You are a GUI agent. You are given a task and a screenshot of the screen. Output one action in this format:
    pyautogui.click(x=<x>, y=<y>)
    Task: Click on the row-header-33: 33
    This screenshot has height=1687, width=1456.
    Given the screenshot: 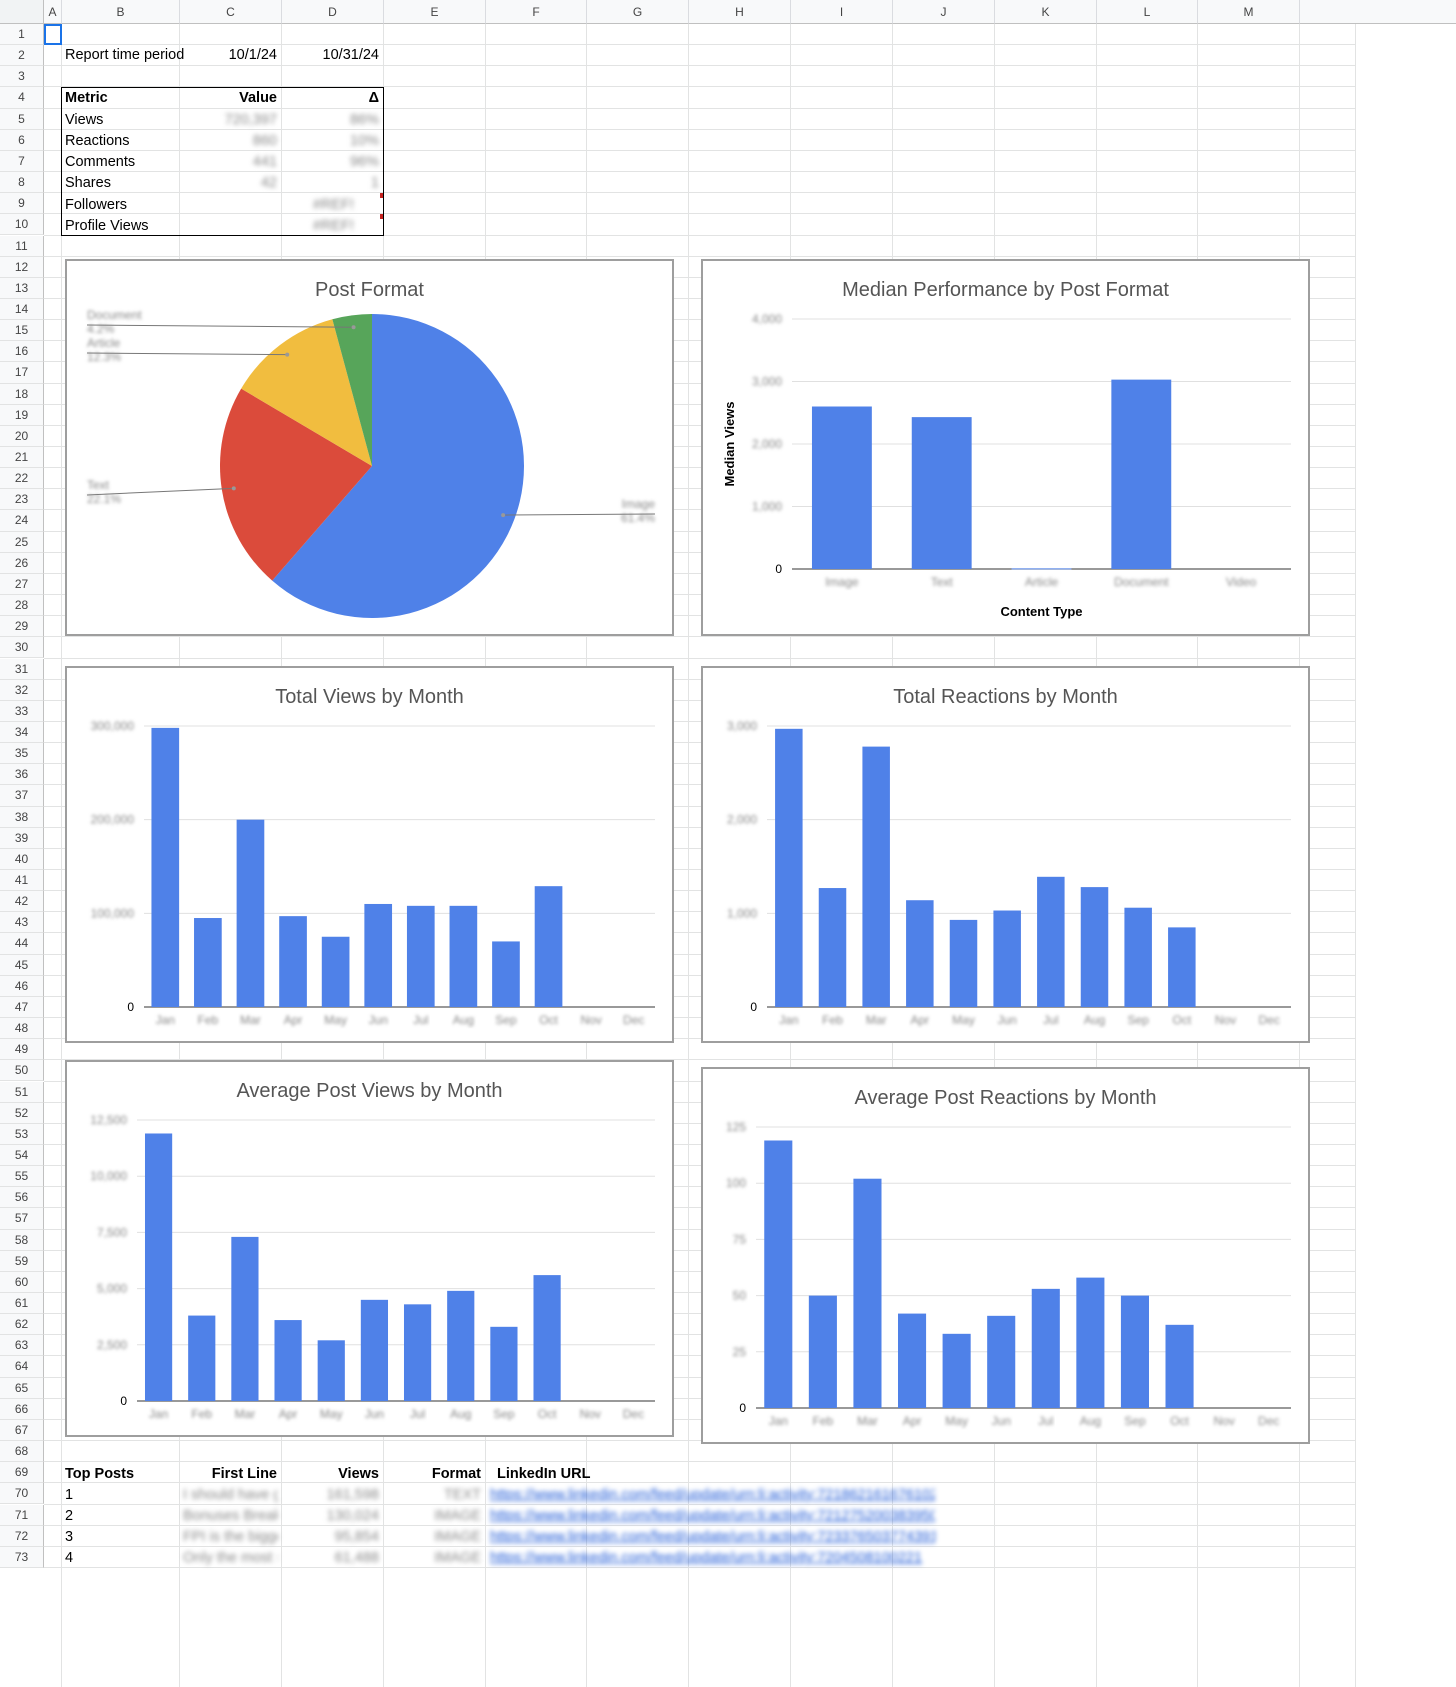 What is the action you would take?
    pyautogui.click(x=22, y=711)
    